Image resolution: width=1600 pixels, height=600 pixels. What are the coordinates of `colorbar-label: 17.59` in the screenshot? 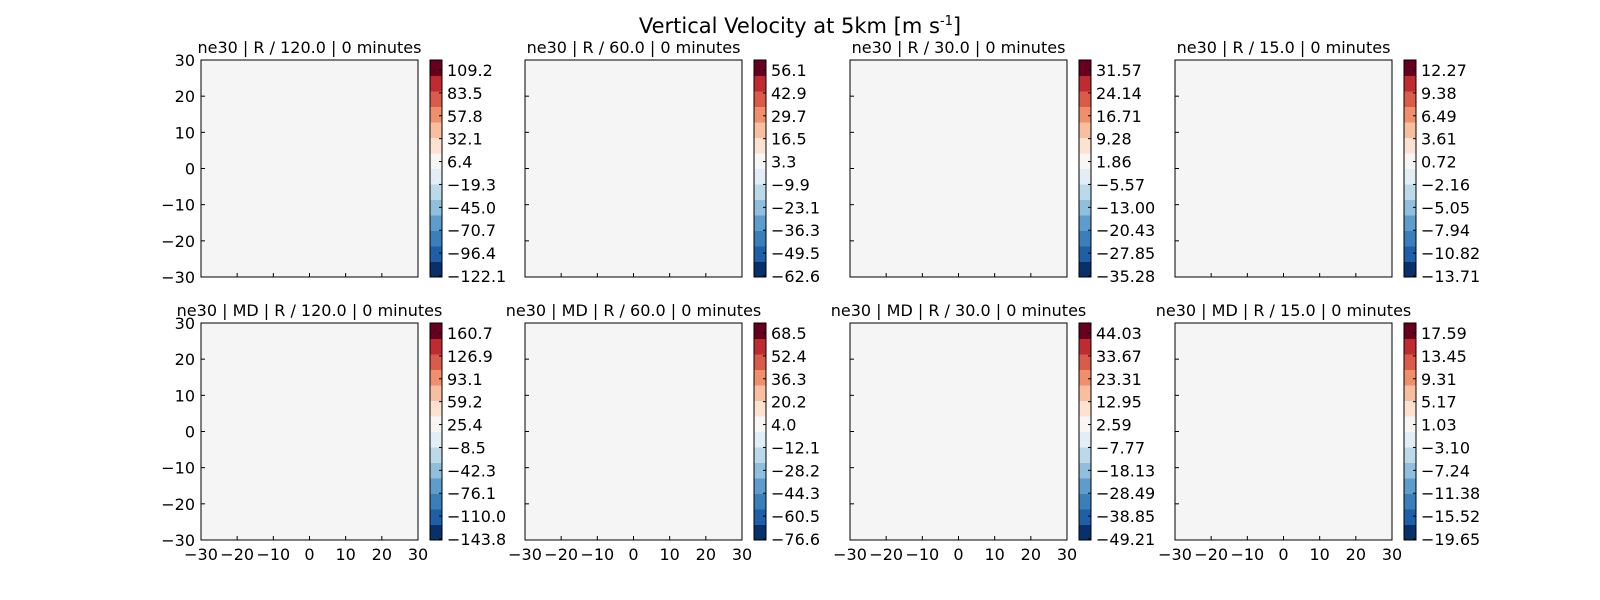 It's located at (1444, 333).